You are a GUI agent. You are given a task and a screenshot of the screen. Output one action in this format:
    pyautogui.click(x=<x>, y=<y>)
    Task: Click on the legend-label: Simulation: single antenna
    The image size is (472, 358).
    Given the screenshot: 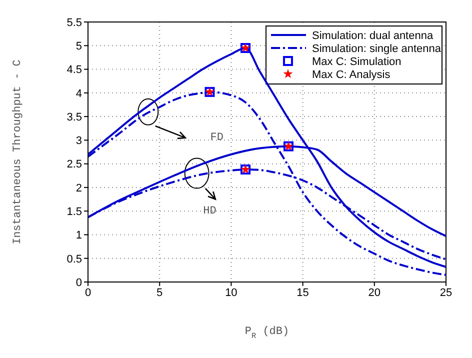 What is the action you would take?
    pyautogui.click(x=377, y=49)
    